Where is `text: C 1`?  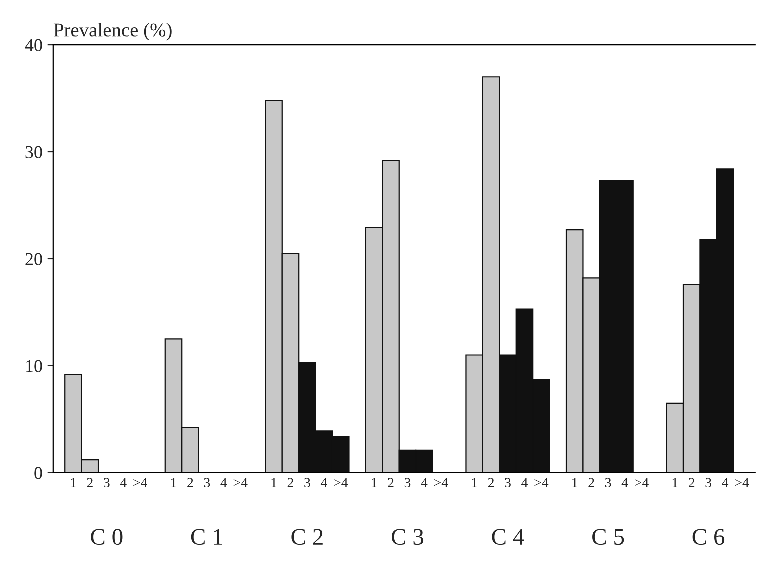
text: C 1 is located at coordinates (206, 537).